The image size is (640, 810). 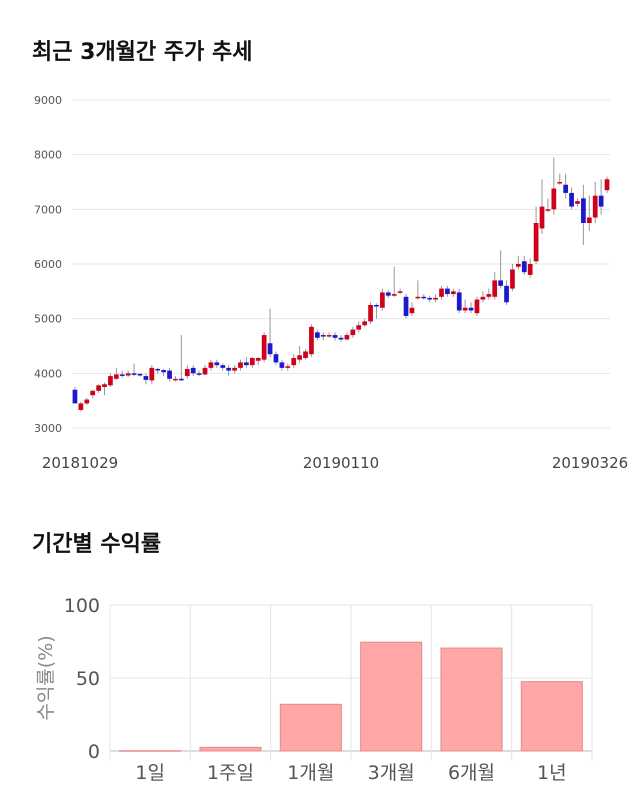 I want to click on y-tick-label: 6000, so click(x=48, y=264).